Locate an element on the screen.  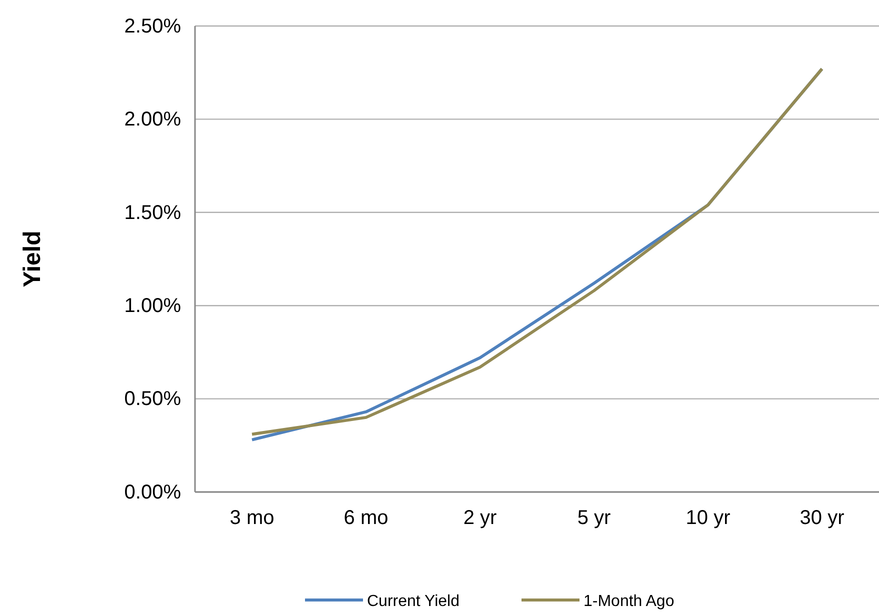
x-tick-label: 10 yr is located at coordinates (708, 518).